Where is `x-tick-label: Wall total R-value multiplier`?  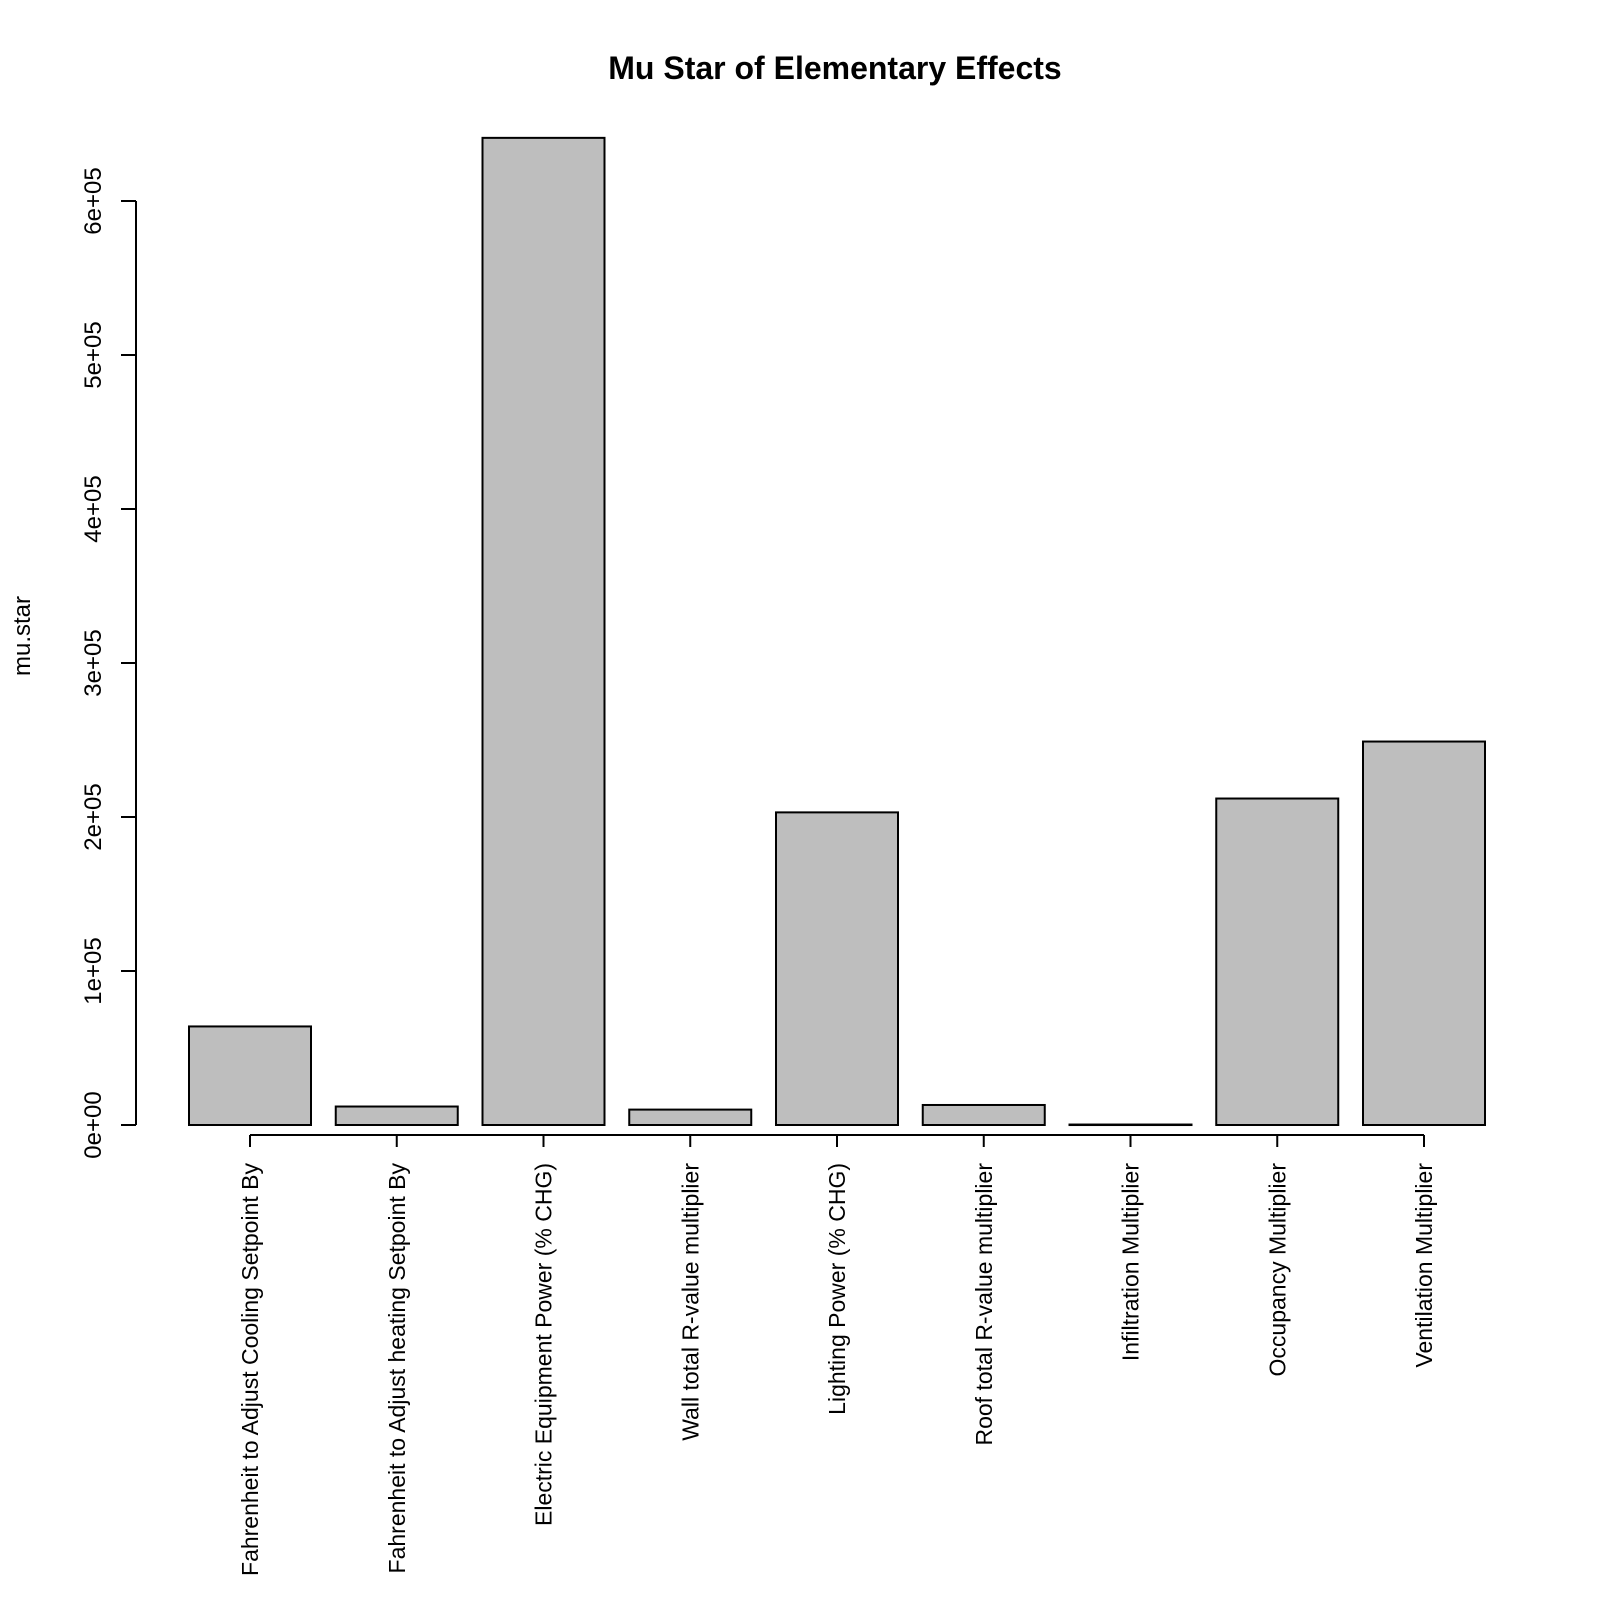
x-tick-label: Wall total R-value multiplier is located at coordinates (690, 1302).